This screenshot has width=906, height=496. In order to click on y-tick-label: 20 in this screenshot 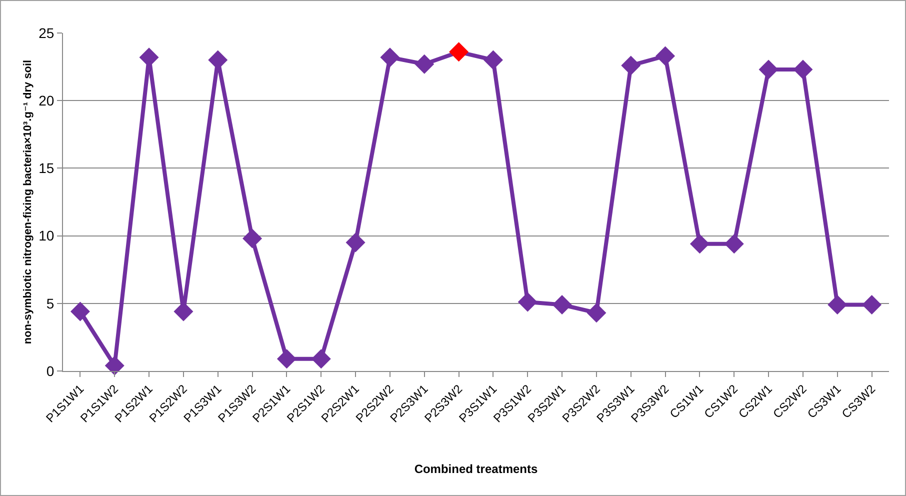, I will do `click(46, 100)`.